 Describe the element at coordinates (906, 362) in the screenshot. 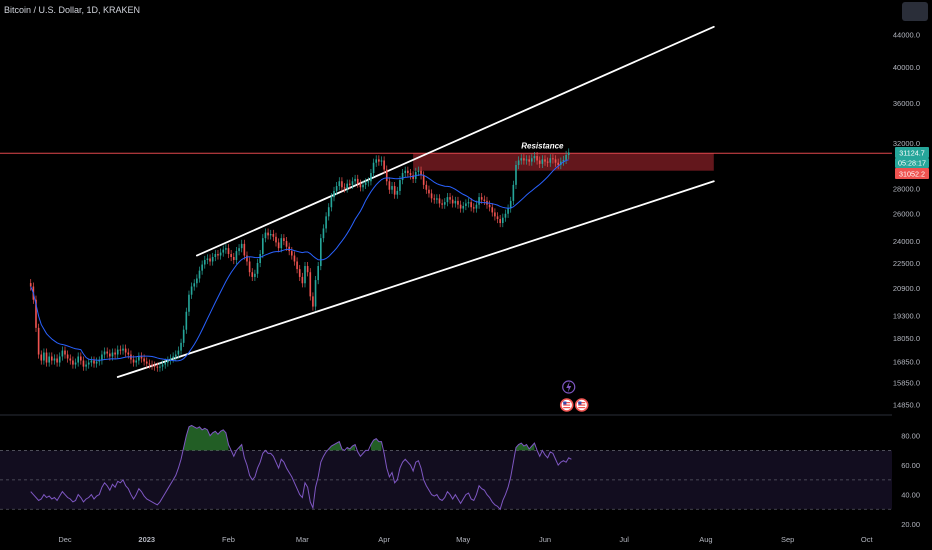

I see `price-tick-label: 16850.0` at that location.